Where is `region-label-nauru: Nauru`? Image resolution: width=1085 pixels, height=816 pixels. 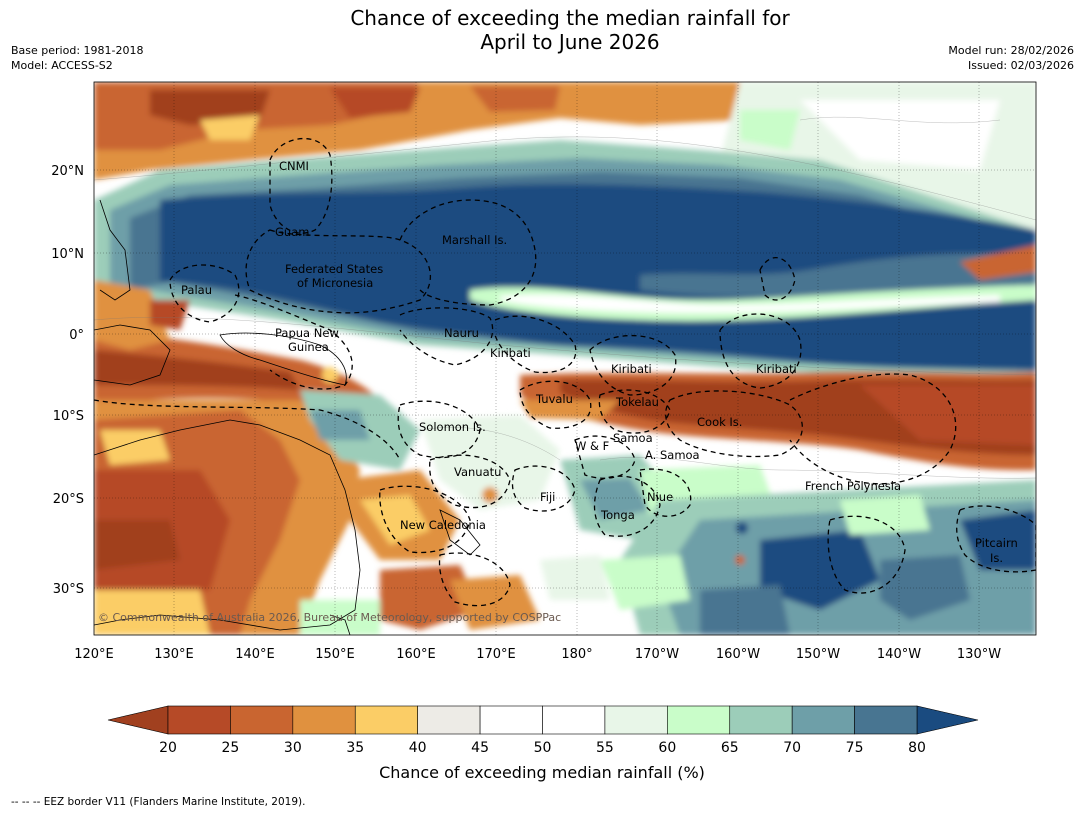 region-label-nauru: Nauru is located at coordinates (461, 333).